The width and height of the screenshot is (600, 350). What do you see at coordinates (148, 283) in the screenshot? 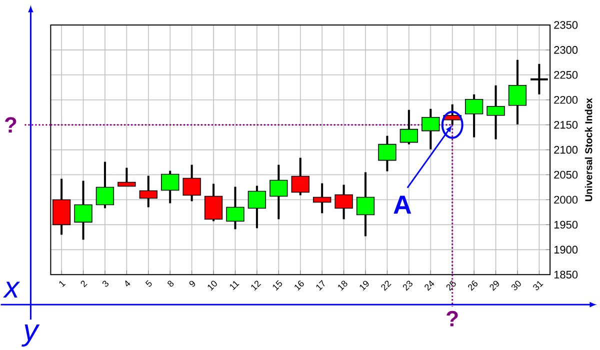
I see `x-tick-label: 5` at bounding box center [148, 283].